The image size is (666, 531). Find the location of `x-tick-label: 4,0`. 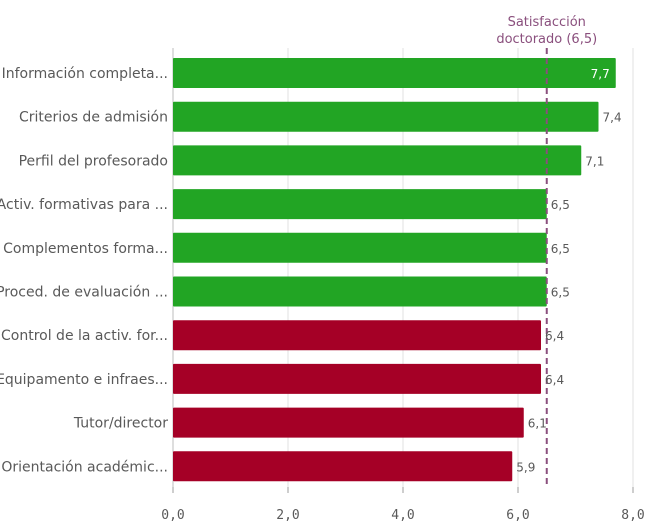

x-tick-label: 4,0 is located at coordinates (402, 515).